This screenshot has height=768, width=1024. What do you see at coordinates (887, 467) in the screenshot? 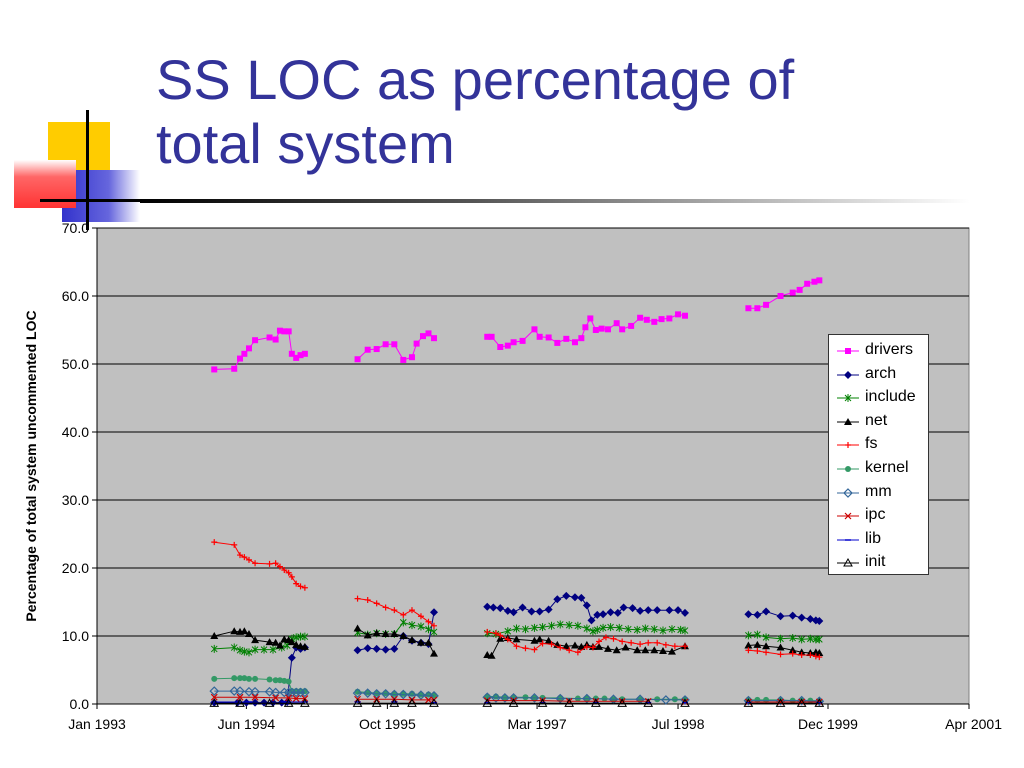
I see `legend-label-kernel: kernel` at bounding box center [887, 467].